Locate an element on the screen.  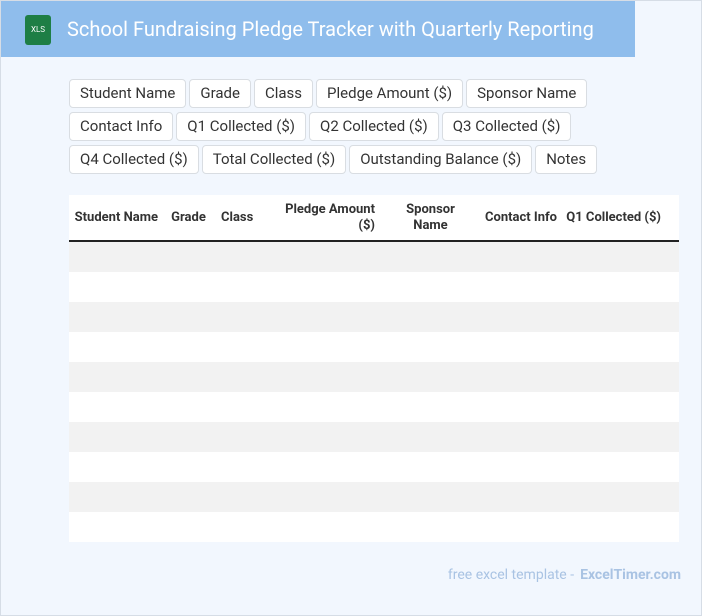
column-header: Grade is located at coordinates (188, 217).